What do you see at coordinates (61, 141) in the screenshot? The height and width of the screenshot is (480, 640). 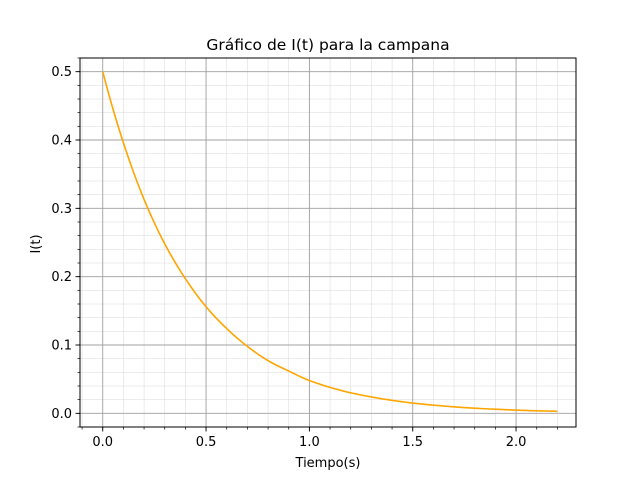 I see `y-tick-label: 0.4` at bounding box center [61, 141].